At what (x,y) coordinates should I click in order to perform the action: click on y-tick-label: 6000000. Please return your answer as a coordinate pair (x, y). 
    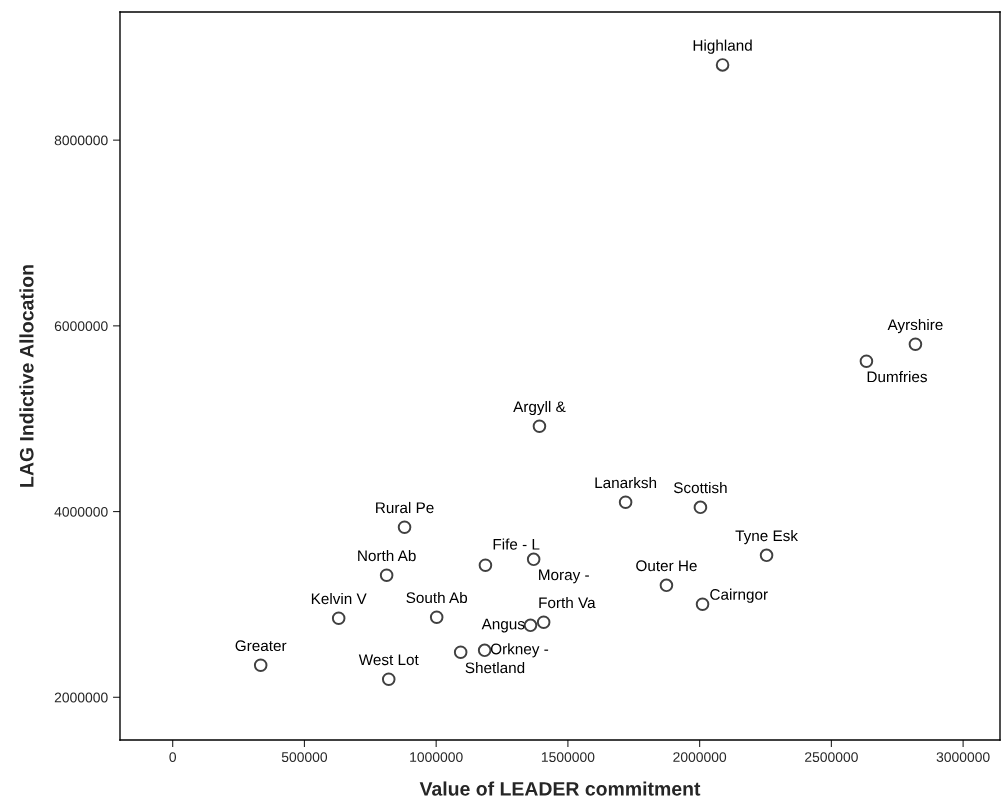
    Looking at the image, I should click on (81, 326).